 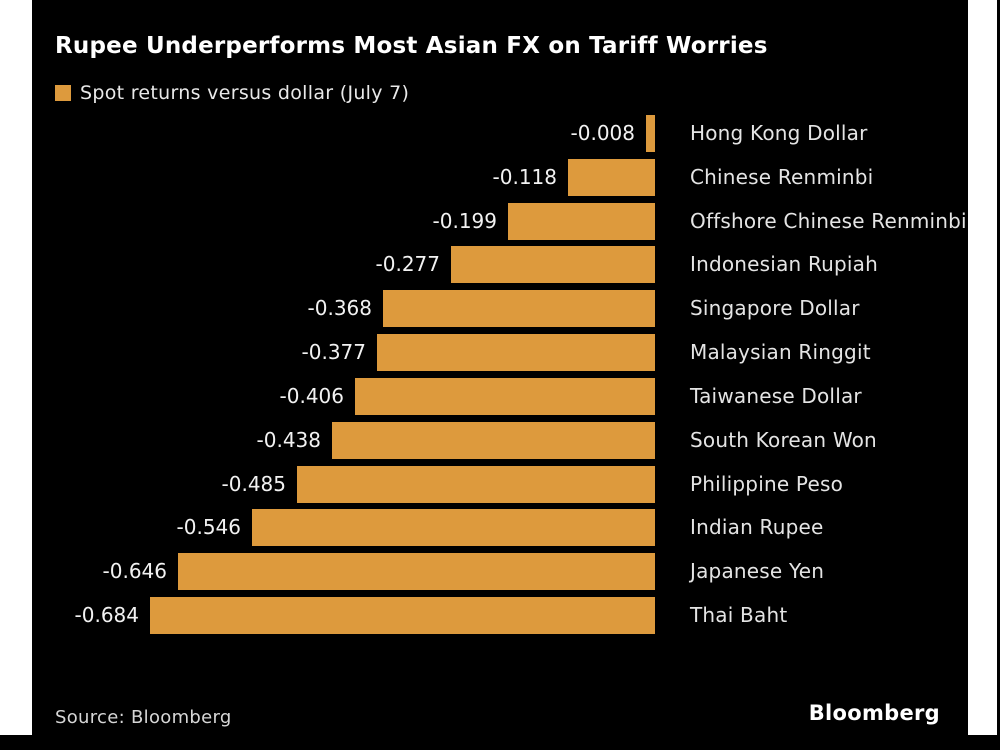 What do you see at coordinates (143, 717) in the screenshot?
I see `source-text: Source: Bloomberg` at bounding box center [143, 717].